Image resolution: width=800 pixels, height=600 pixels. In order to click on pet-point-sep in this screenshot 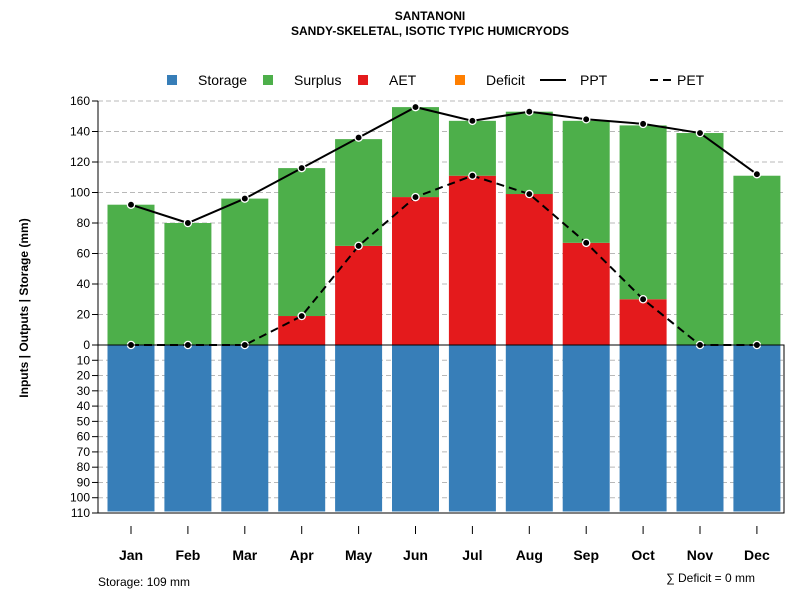, I will do `click(586, 243)`.